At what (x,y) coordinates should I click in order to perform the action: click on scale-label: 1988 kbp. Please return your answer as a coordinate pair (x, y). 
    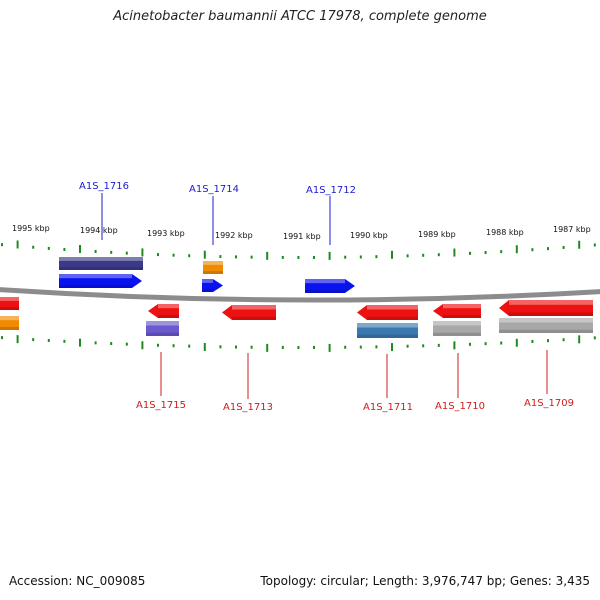
    Looking at the image, I should click on (505, 232).